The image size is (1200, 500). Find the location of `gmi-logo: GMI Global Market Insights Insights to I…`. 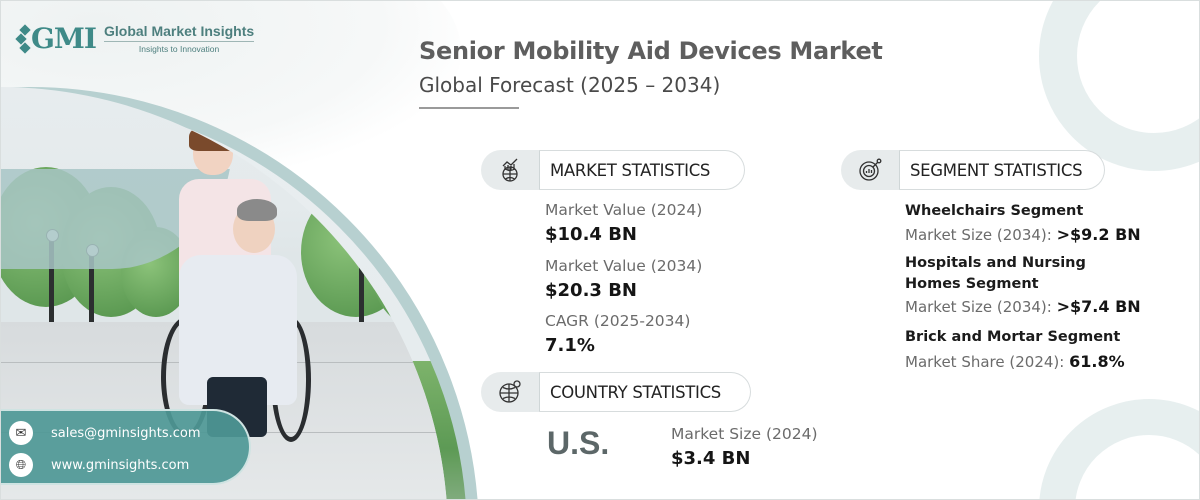

gmi-logo: GMI Global Market Insights Insights to I… is located at coordinates (135, 38).